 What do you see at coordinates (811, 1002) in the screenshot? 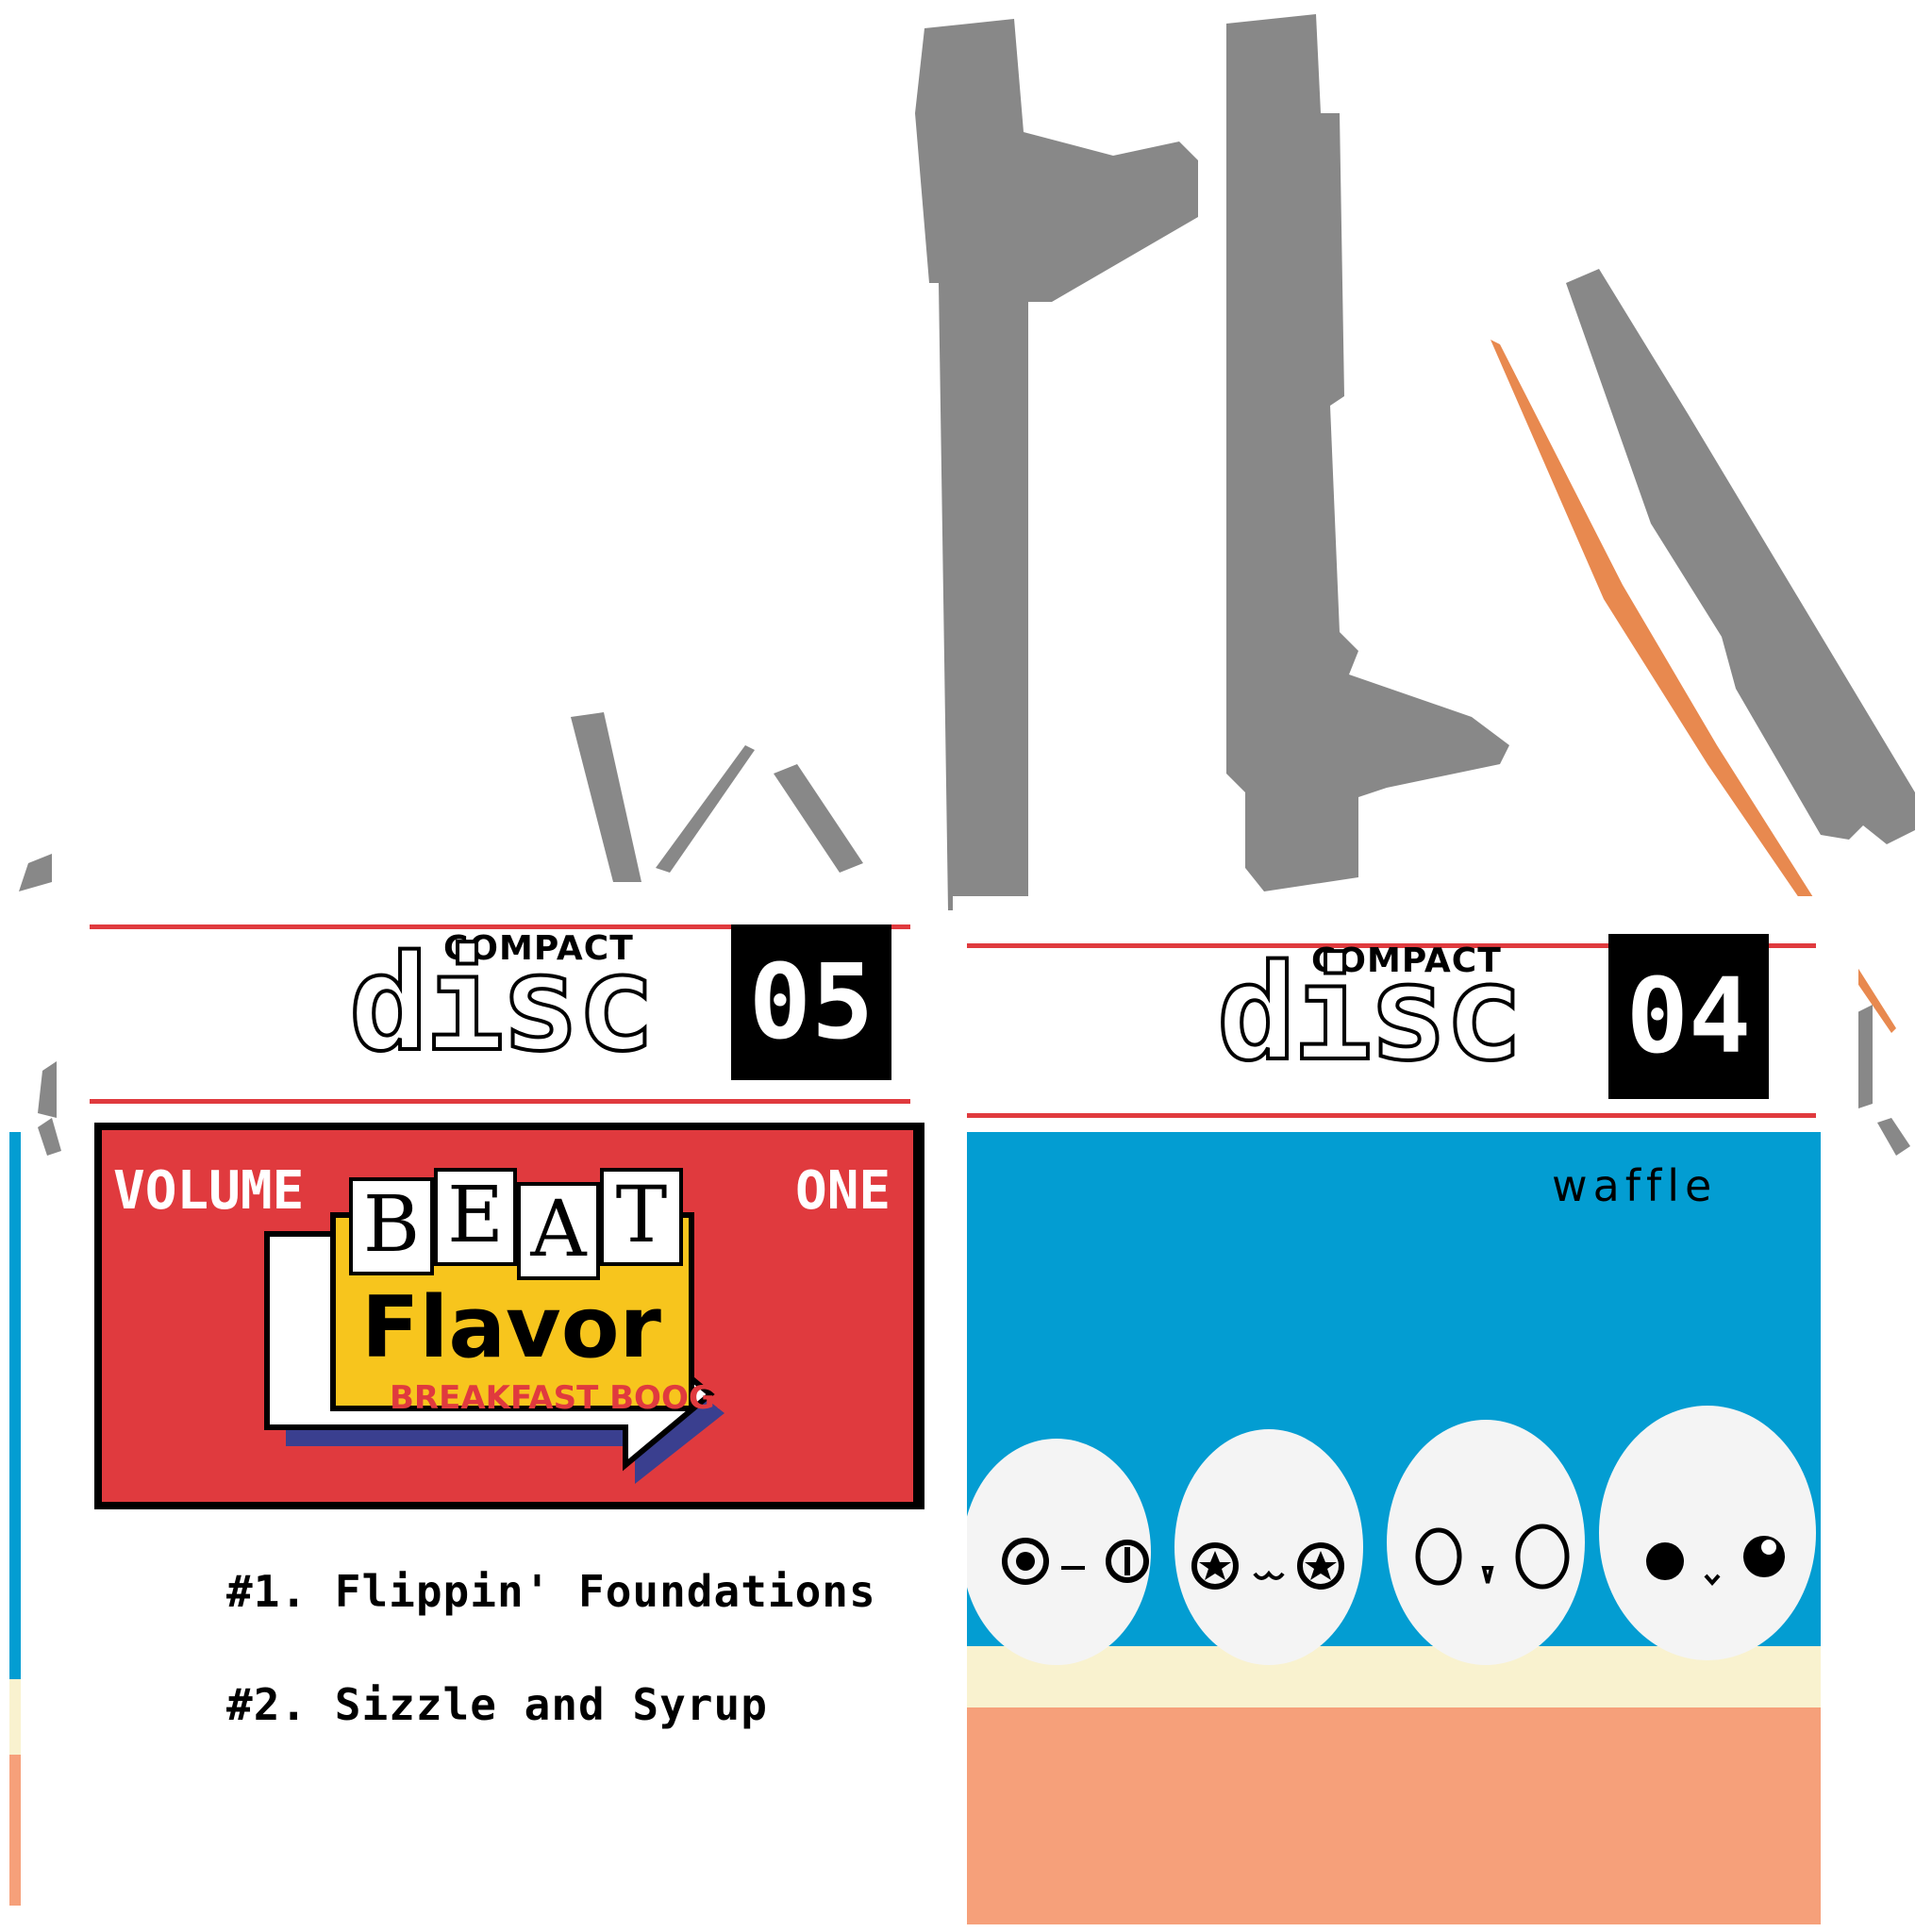
I see `disc-number: 05` at bounding box center [811, 1002].